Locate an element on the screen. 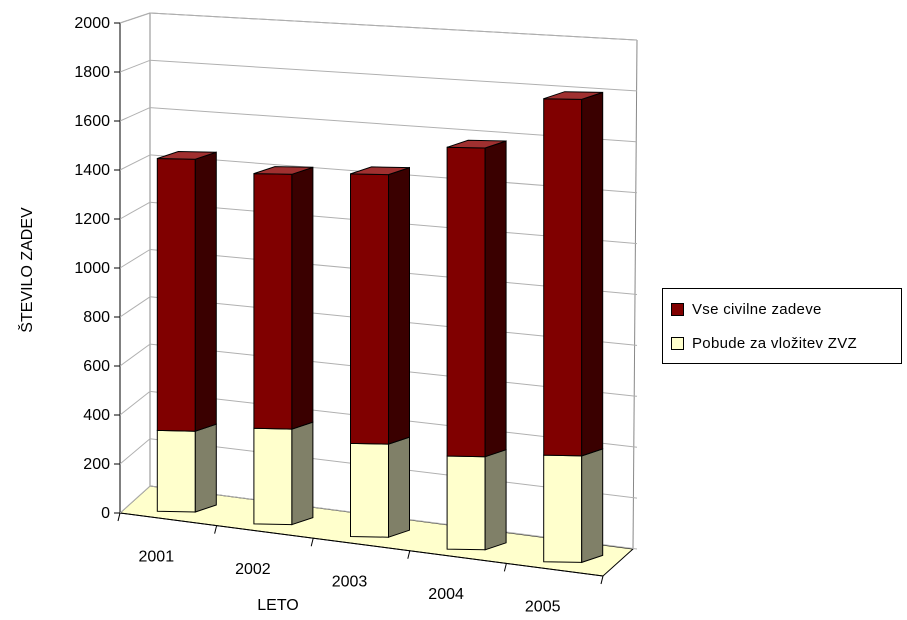 This screenshot has width=907, height=620. bar-2002-pobude is located at coordinates (283, 473).